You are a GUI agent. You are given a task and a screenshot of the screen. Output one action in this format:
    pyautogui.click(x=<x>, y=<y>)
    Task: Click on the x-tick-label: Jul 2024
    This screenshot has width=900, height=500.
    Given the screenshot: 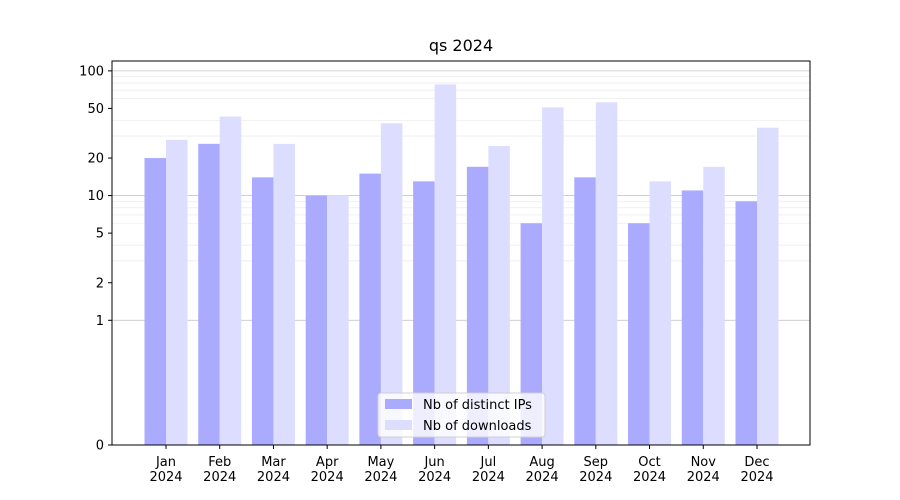 What is the action you would take?
    pyautogui.click(x=488, y=470)
    